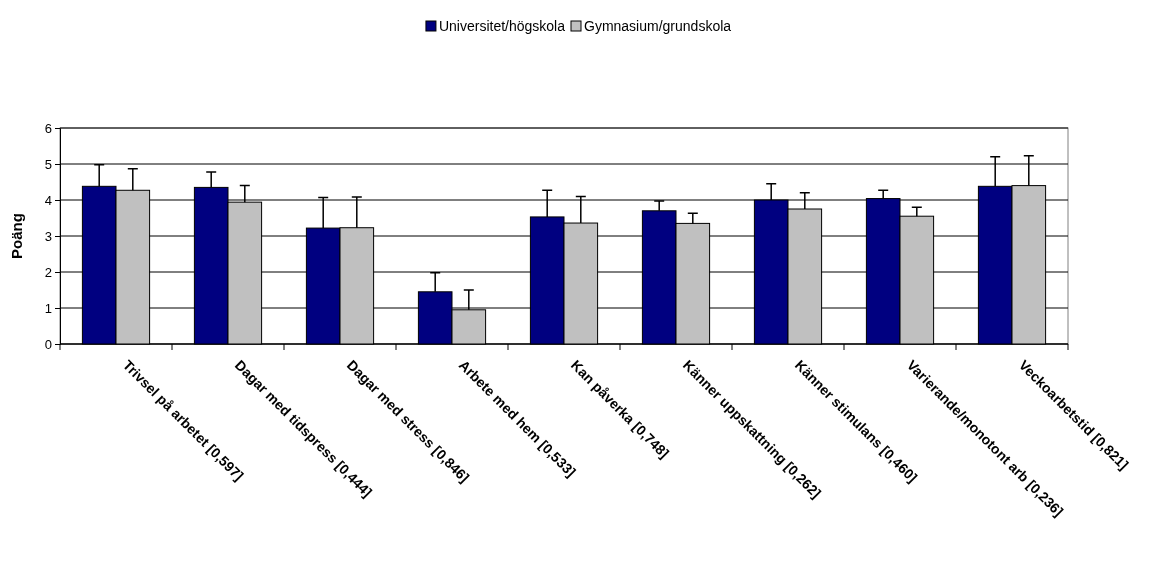  I want to click on y-tick-label: 4, so click(48, 200).